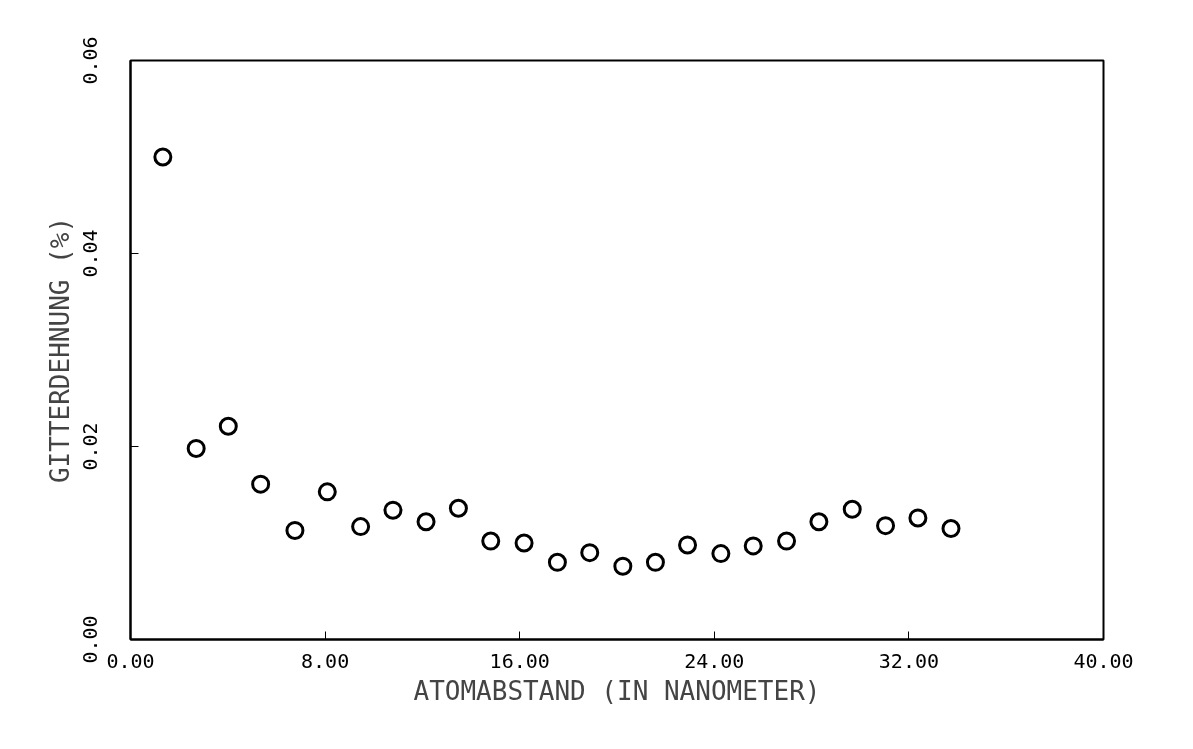  I want to click on x-axis-title: ATOMABSTAND (IN NANOMETER), so click(617, 690).